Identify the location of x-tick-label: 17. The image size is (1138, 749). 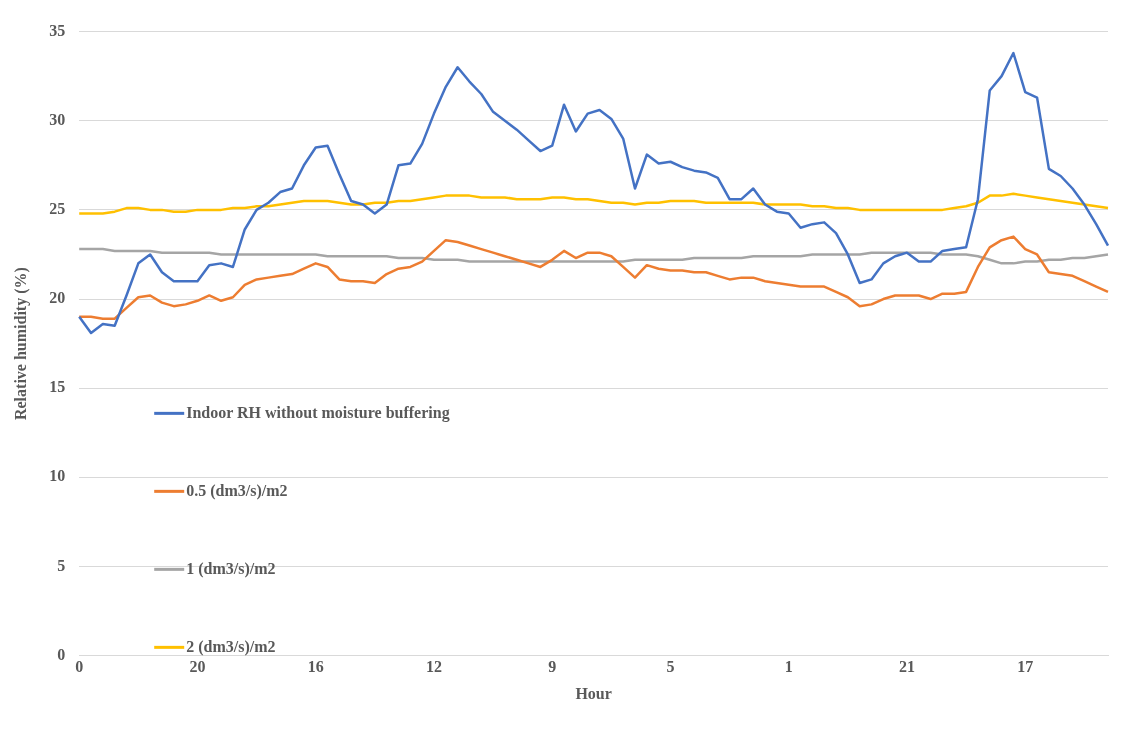
(1025, 667).